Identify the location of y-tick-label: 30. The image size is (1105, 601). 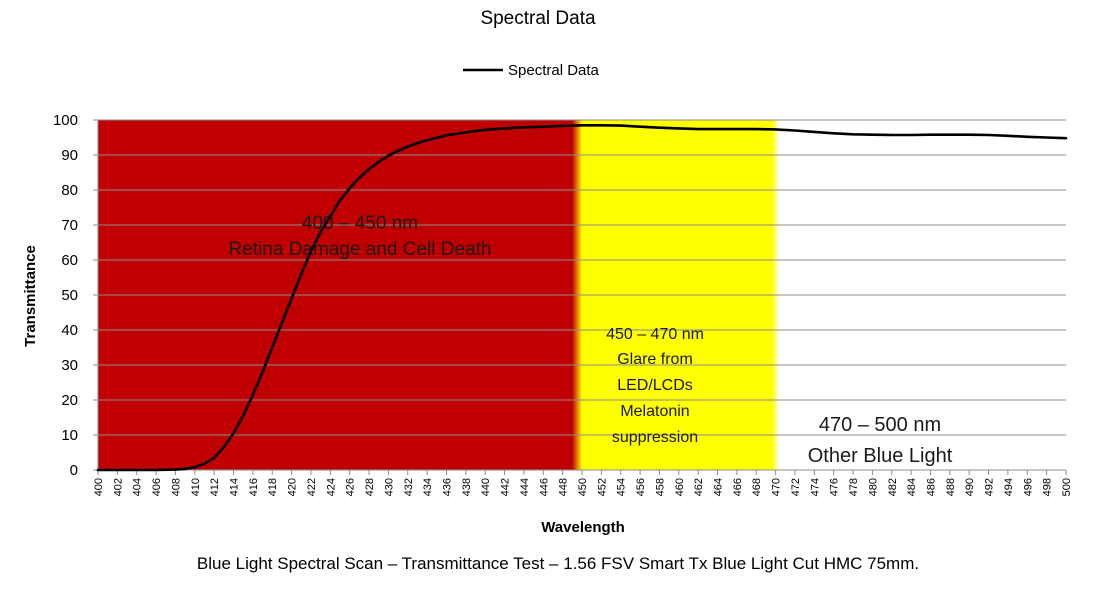
(69, 365).